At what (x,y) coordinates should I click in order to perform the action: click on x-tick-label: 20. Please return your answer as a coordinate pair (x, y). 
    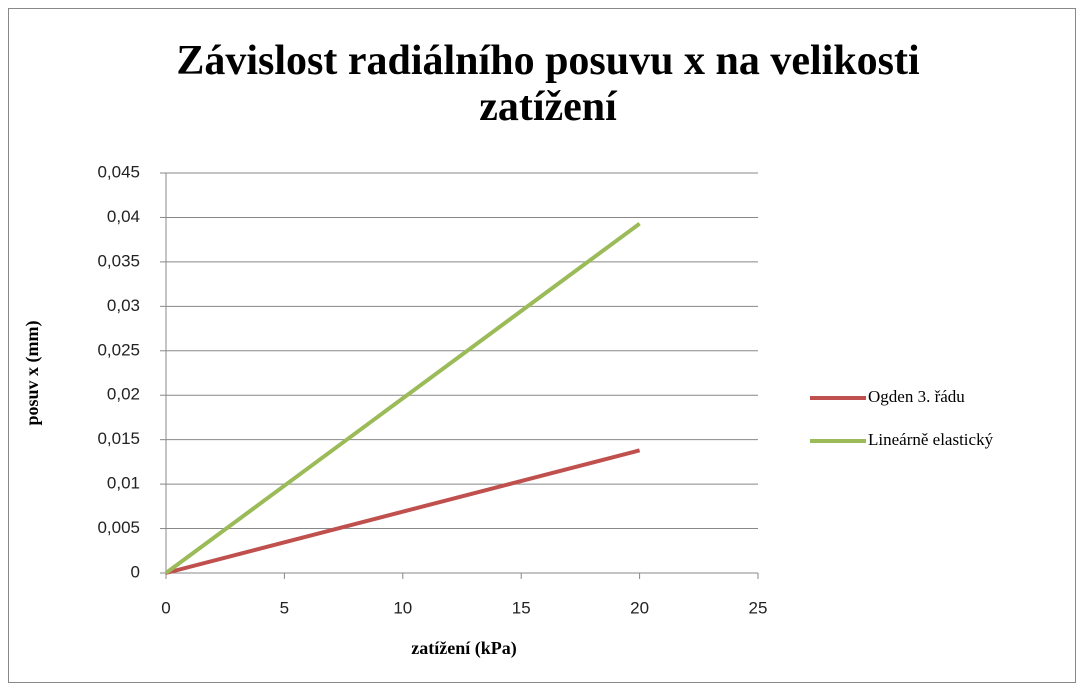
    Looking at the image, I should click on (639, 607).